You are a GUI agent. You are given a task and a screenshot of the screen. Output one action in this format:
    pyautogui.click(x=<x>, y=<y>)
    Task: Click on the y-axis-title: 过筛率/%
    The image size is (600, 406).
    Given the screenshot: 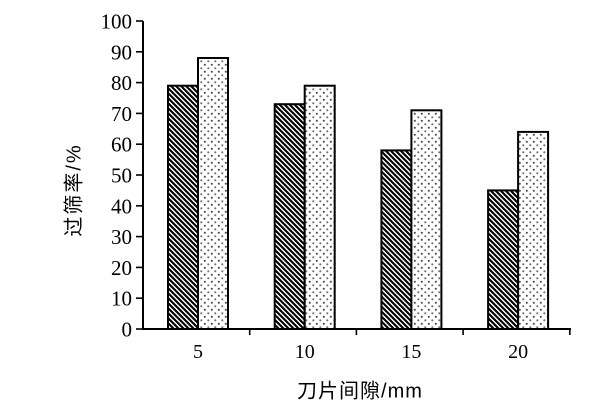 What is the action you would take?
    pyautogui.click(x=74, y=190)
    